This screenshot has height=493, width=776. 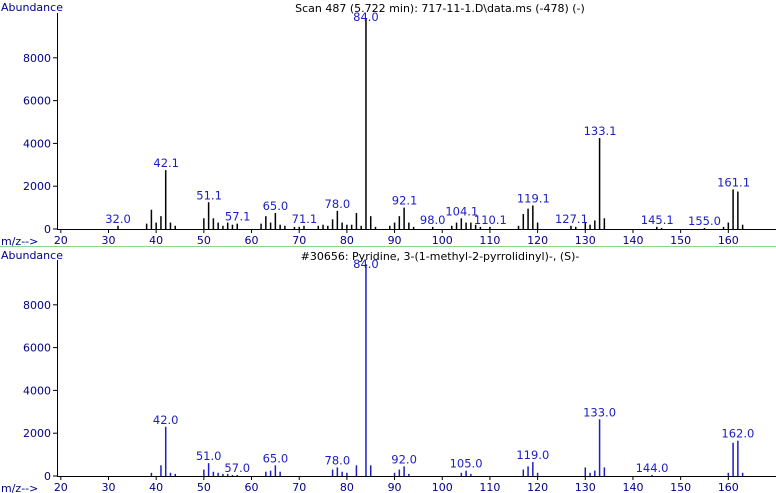 What do you see at coordinates (237, 468) in the screenshot?
I see `peak-label: 57.0` at bounding box center [237, 468].